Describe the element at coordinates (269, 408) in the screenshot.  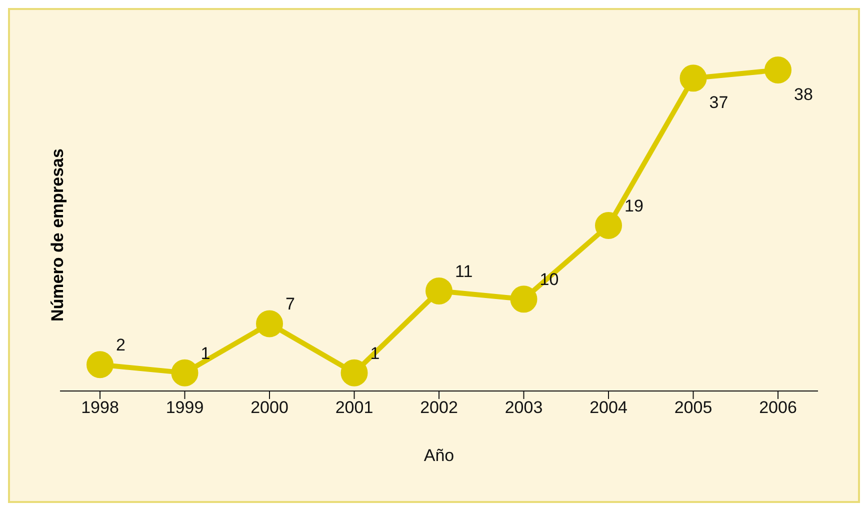
I see `x-tick-label: 2000` at that location.